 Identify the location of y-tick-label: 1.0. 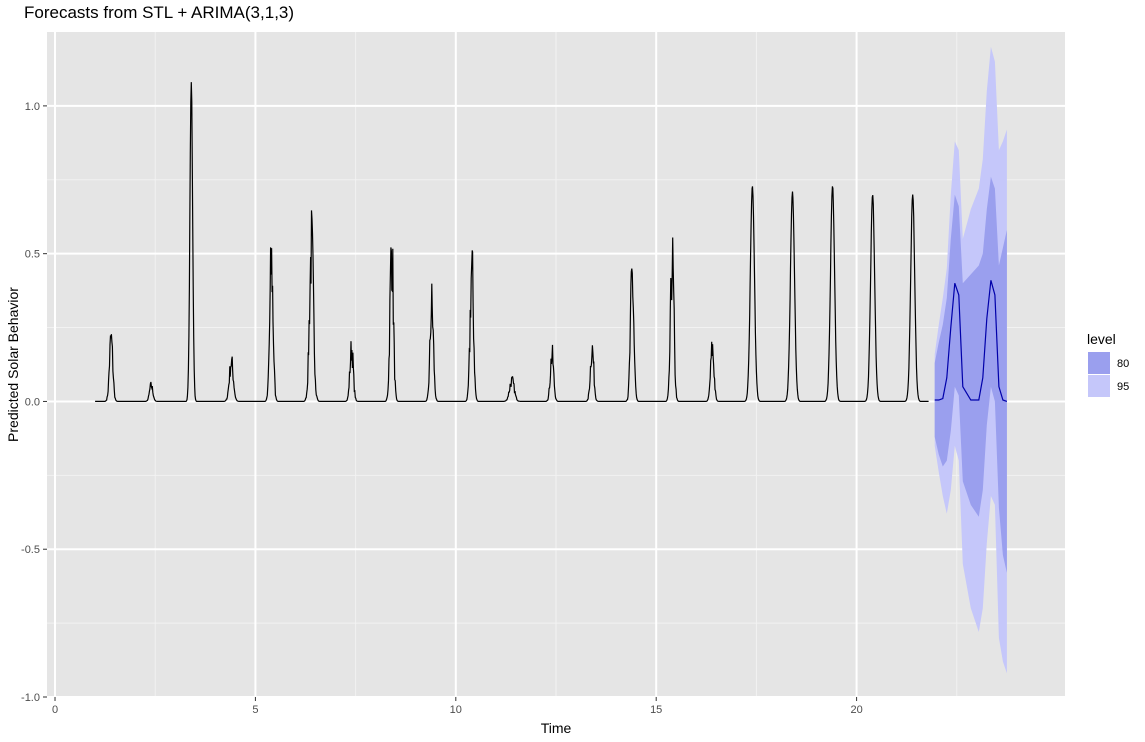
(32, 107).